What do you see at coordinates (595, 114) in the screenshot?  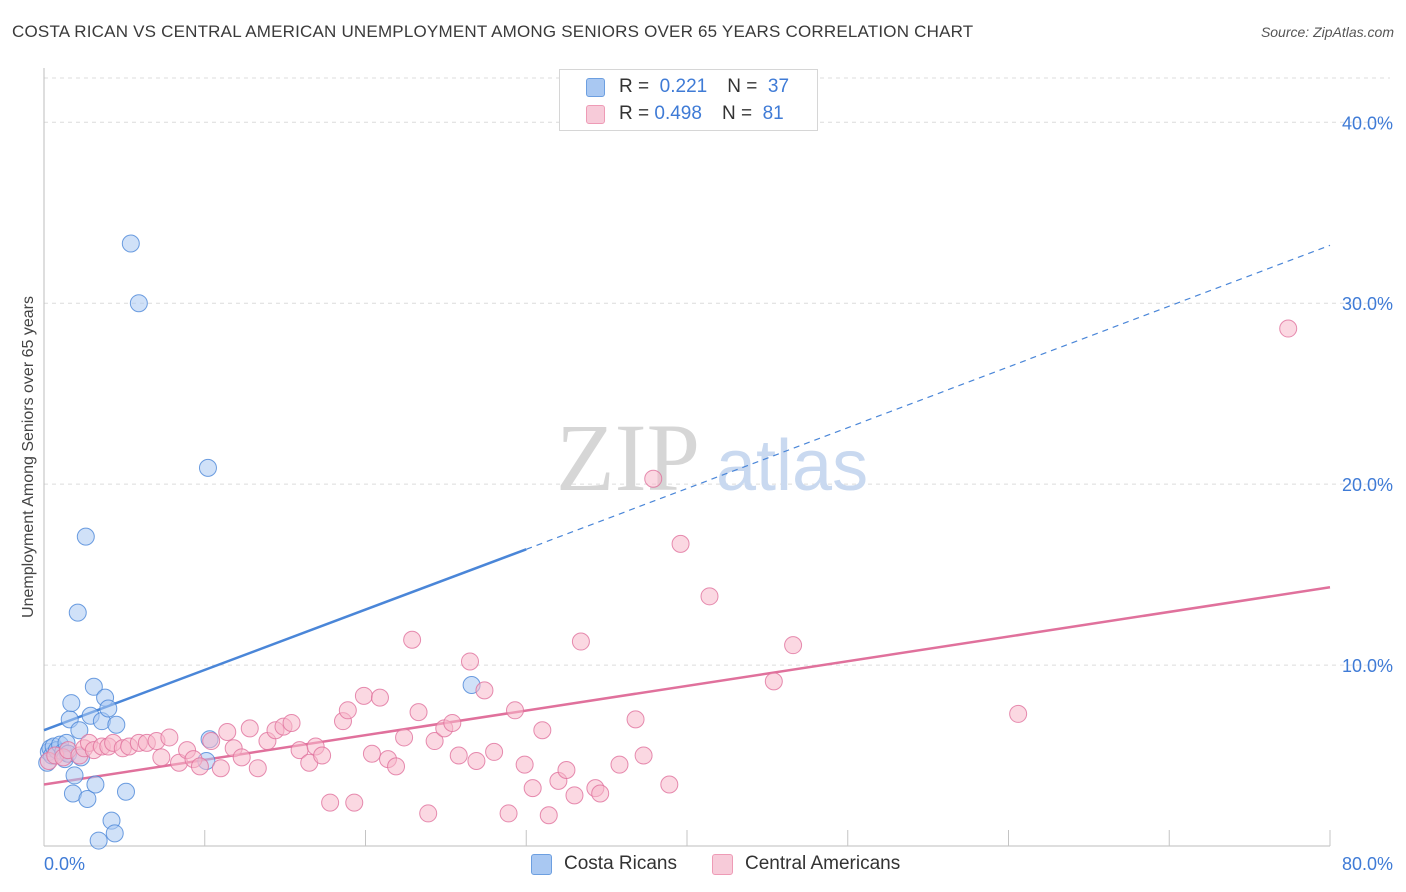 I see `legend-swatch-pink` at bounding box center [595, 114].